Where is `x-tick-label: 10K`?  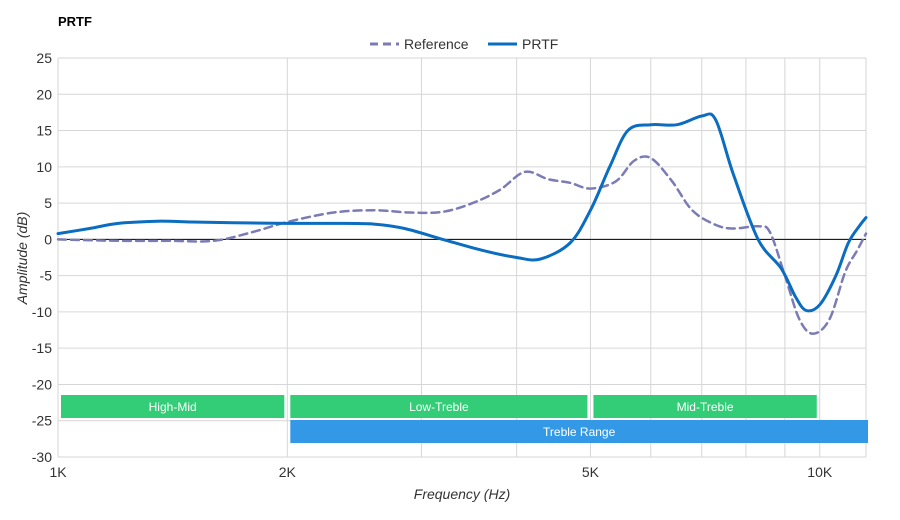 x-tick-label: 10K is located at coordinates (820, 472).